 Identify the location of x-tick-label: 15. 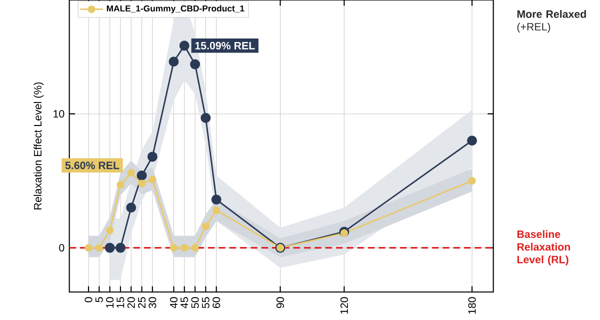
(120, 302).